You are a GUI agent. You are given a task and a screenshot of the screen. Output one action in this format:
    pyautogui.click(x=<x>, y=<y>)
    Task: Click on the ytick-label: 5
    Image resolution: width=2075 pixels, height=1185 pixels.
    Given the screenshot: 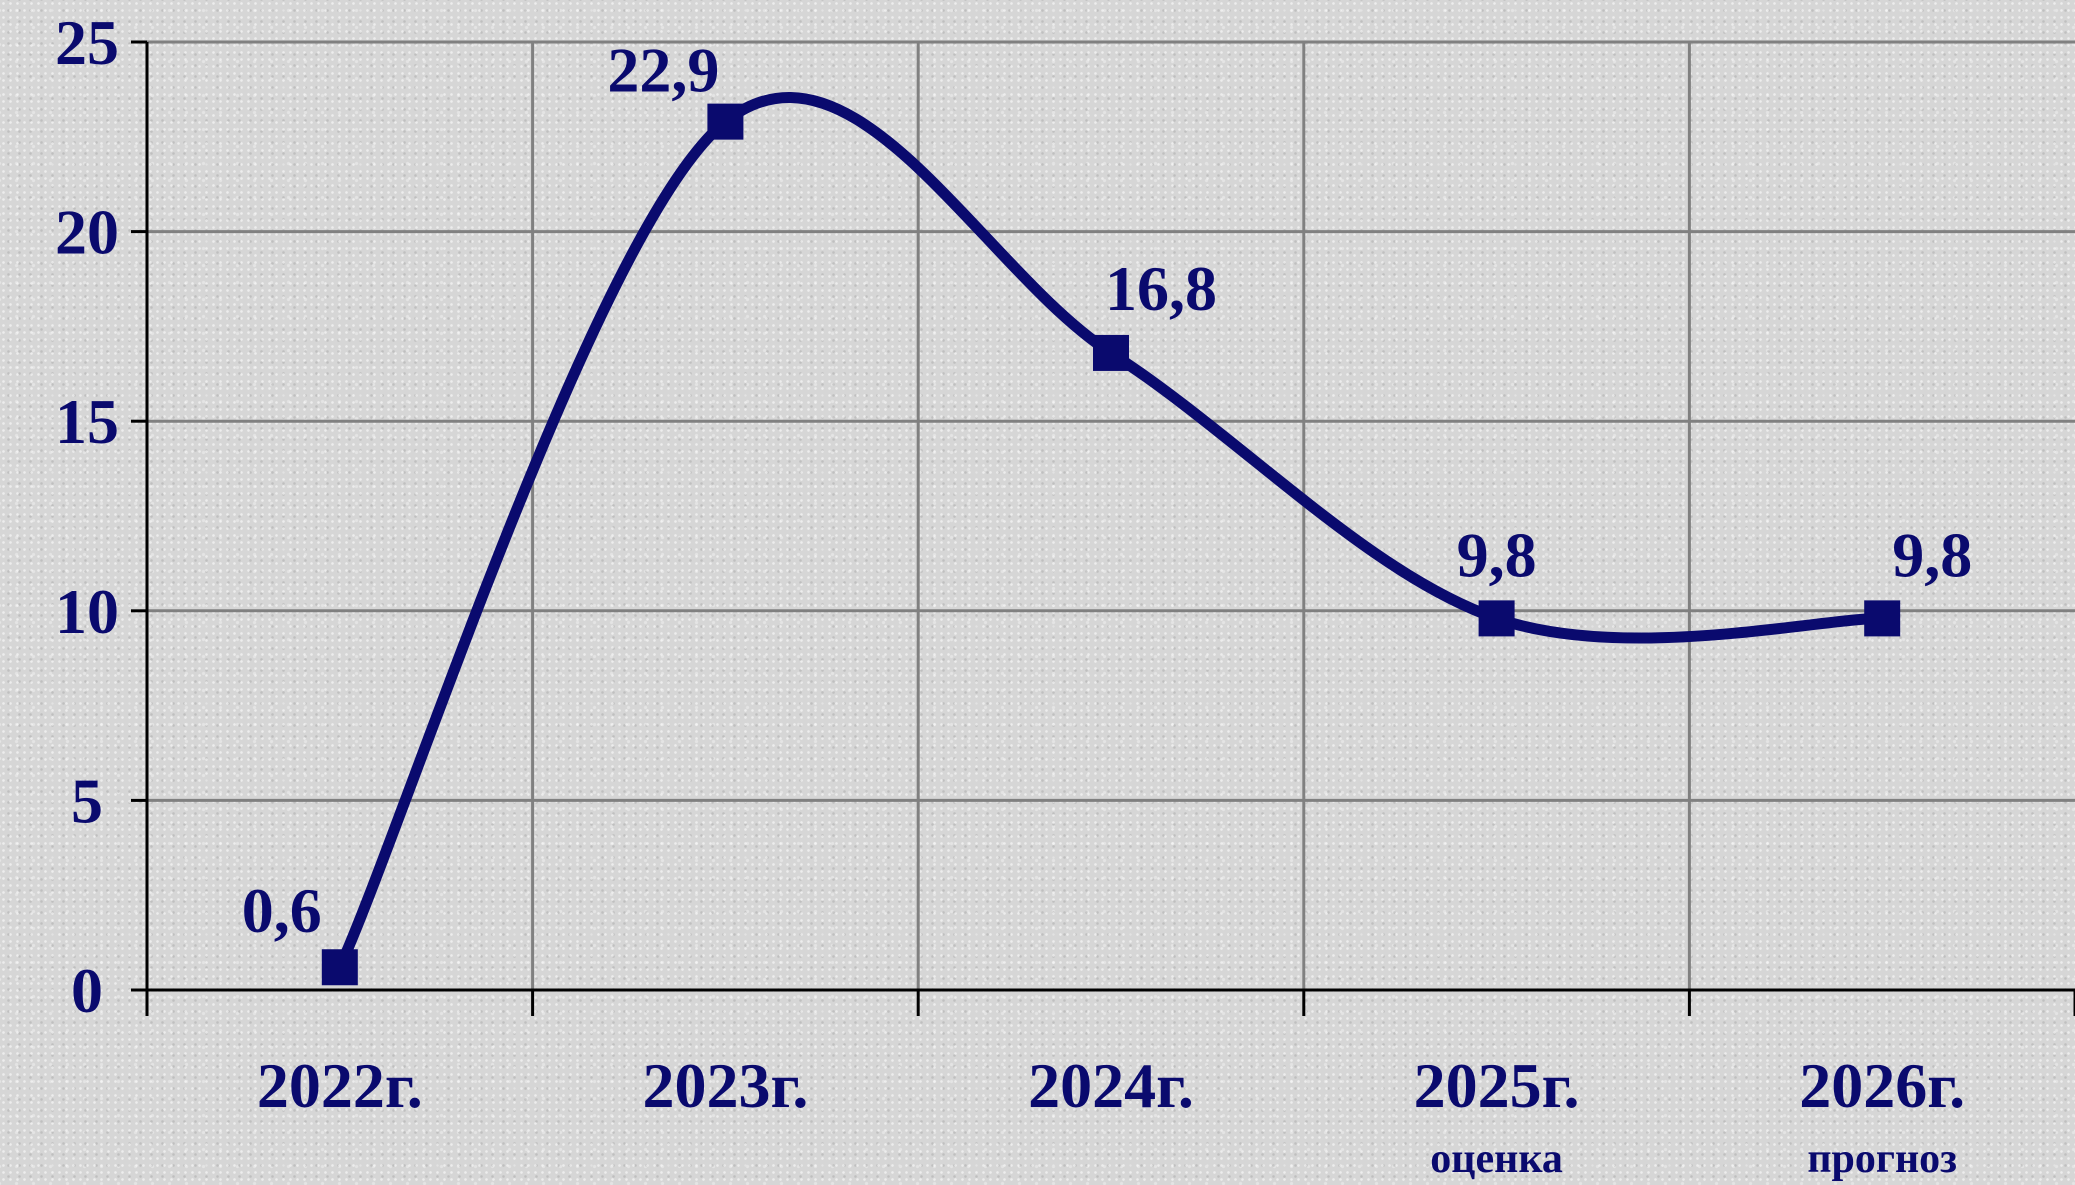 What is the action you would take?
    pyautogui.click(x=87, y=800)
    